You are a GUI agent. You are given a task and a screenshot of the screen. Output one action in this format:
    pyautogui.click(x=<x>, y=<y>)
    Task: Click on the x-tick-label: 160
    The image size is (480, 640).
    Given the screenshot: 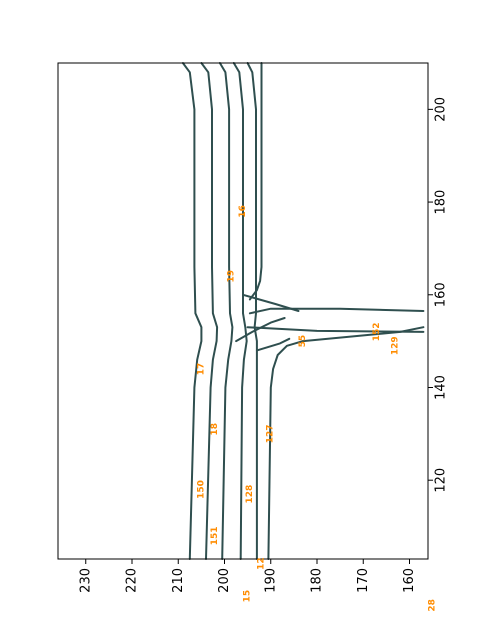 What is the action you would take?
    pyautogui.click(x=441, y=294)
    